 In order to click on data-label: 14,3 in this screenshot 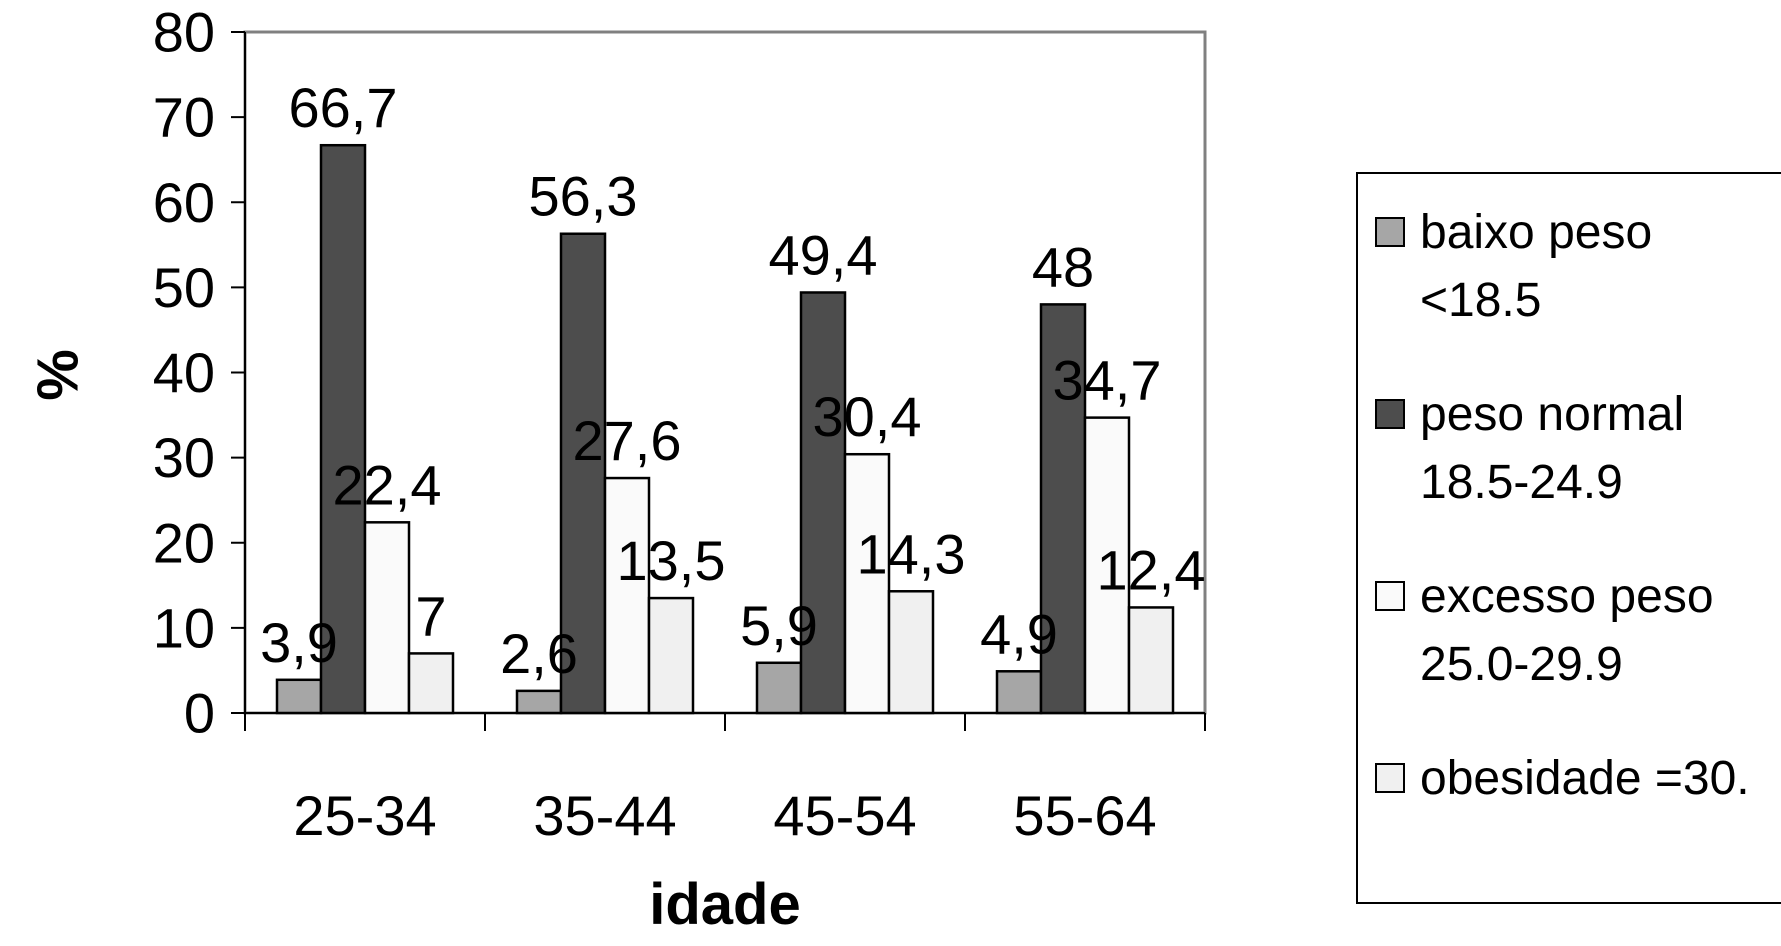, I will do `click(911, 553)`.